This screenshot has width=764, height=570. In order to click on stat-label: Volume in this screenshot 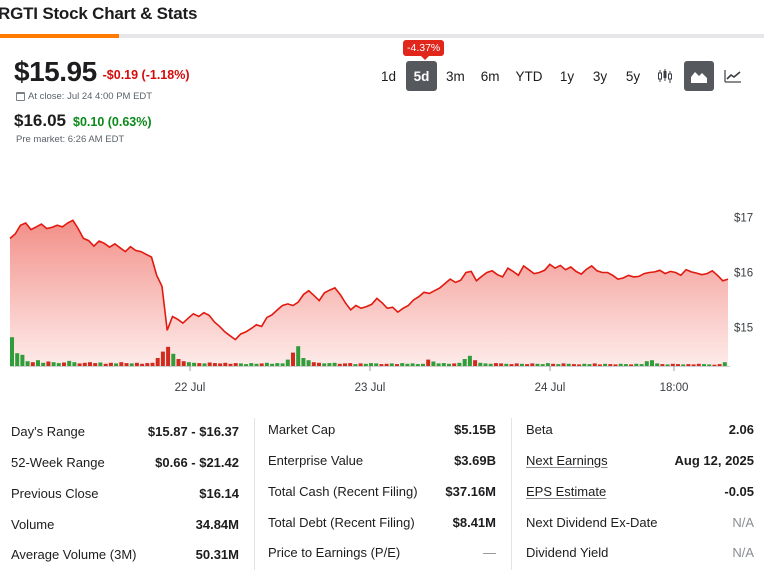, I will do `click(33, 524)`.